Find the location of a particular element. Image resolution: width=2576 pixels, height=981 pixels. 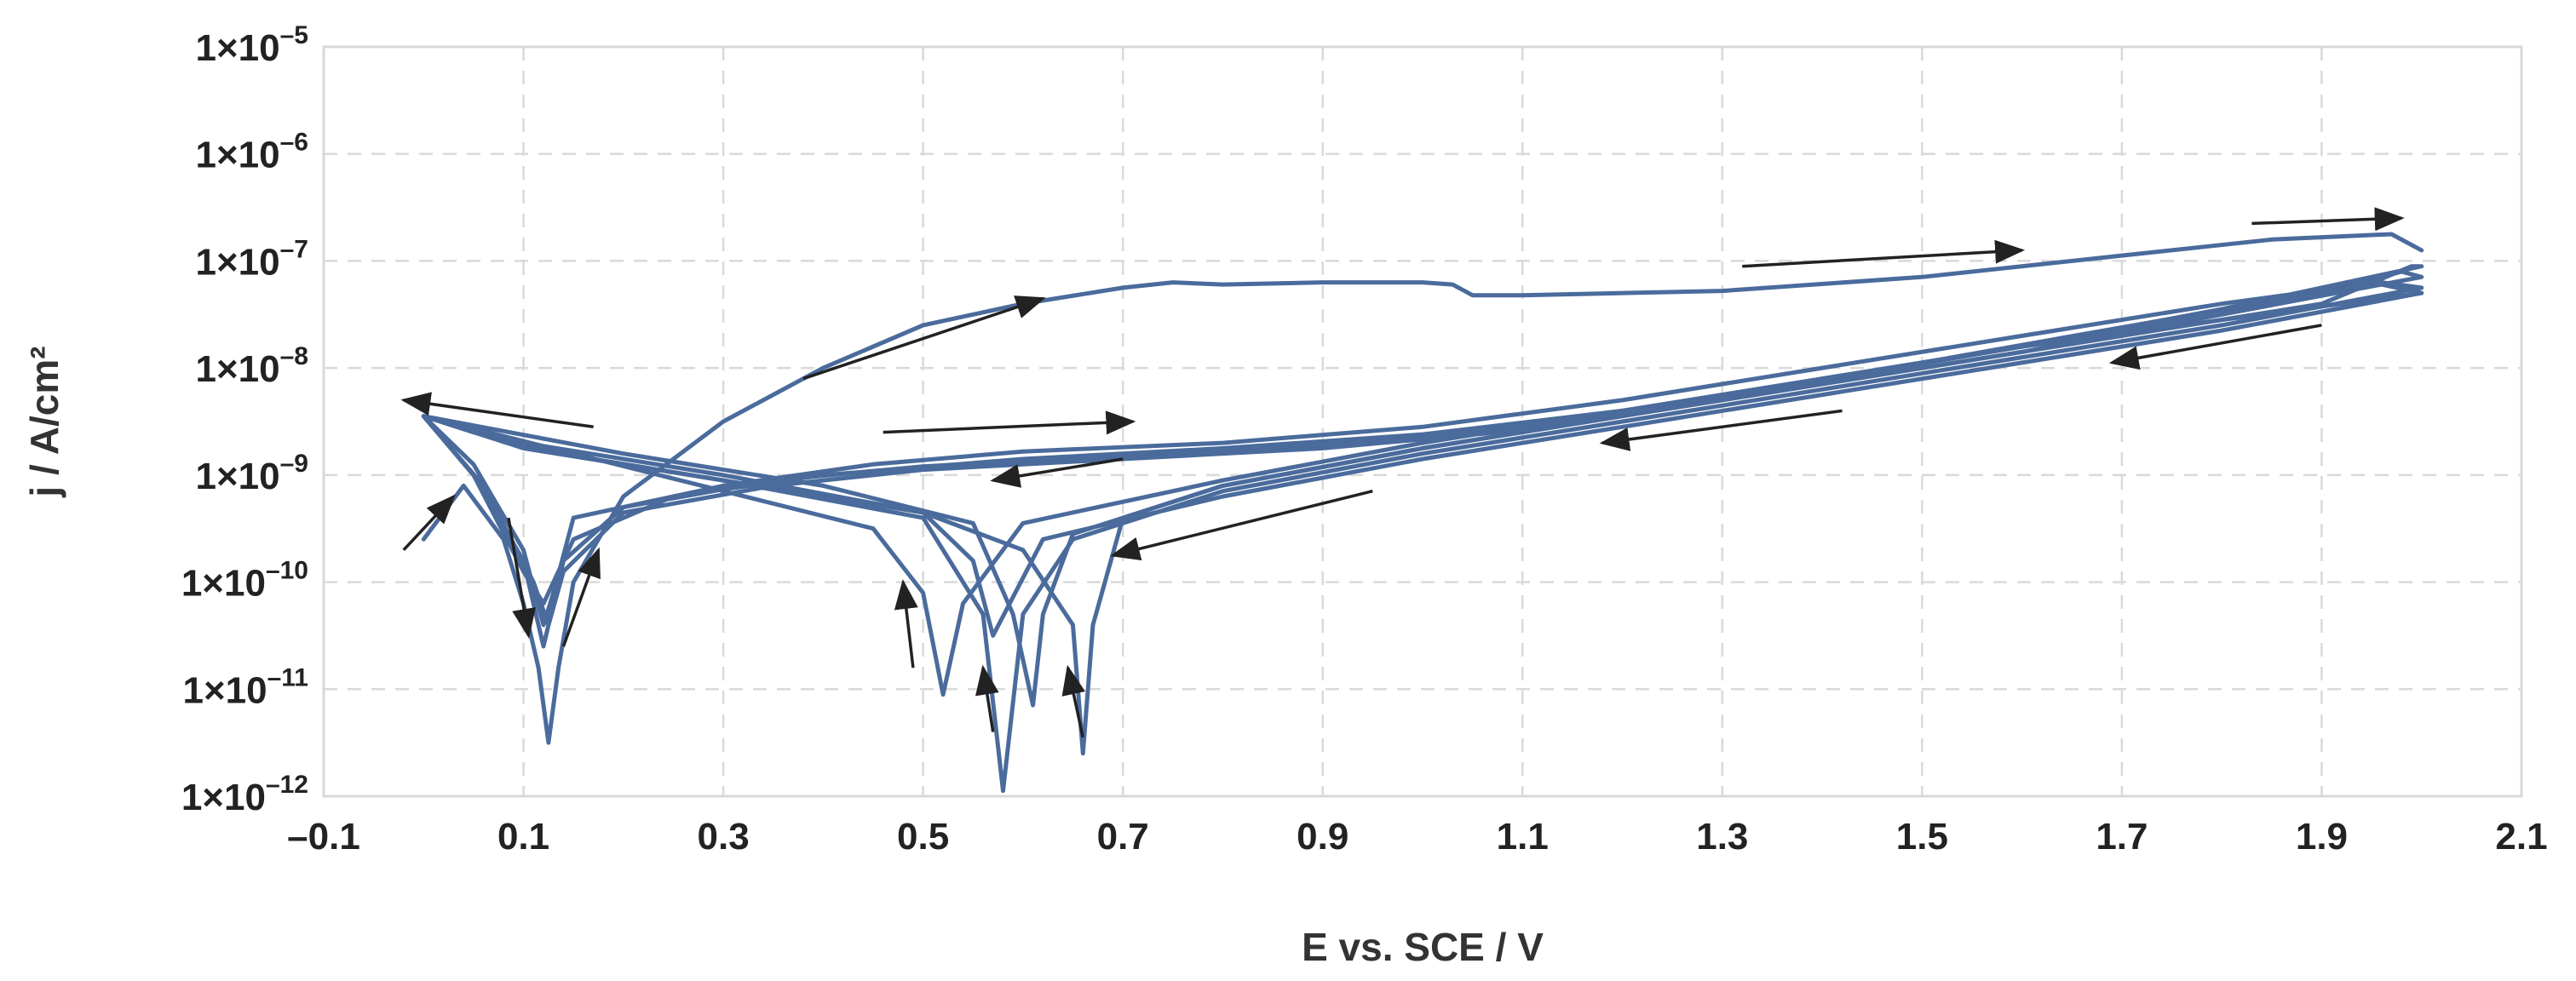

y-axis-title: j / A/cm² is located at coordinates (44, 421).